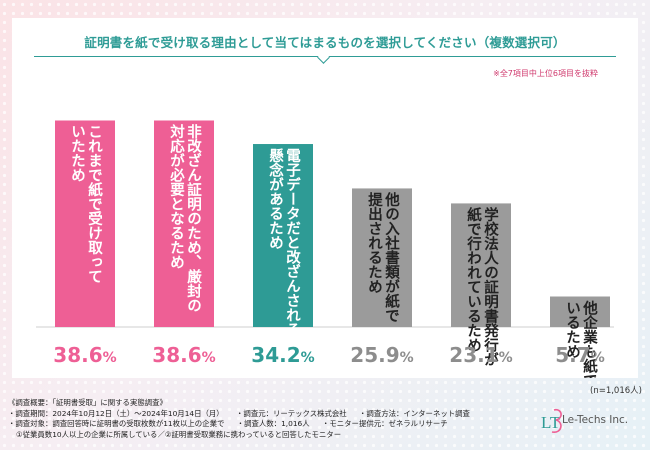 This screenshot has height=450, width=650. What do you see at coordinates (94, 204) in the screenshot?
I see `bar-label-1-line-1: これまで紙で受け取って` at bounding box center [94, 204].